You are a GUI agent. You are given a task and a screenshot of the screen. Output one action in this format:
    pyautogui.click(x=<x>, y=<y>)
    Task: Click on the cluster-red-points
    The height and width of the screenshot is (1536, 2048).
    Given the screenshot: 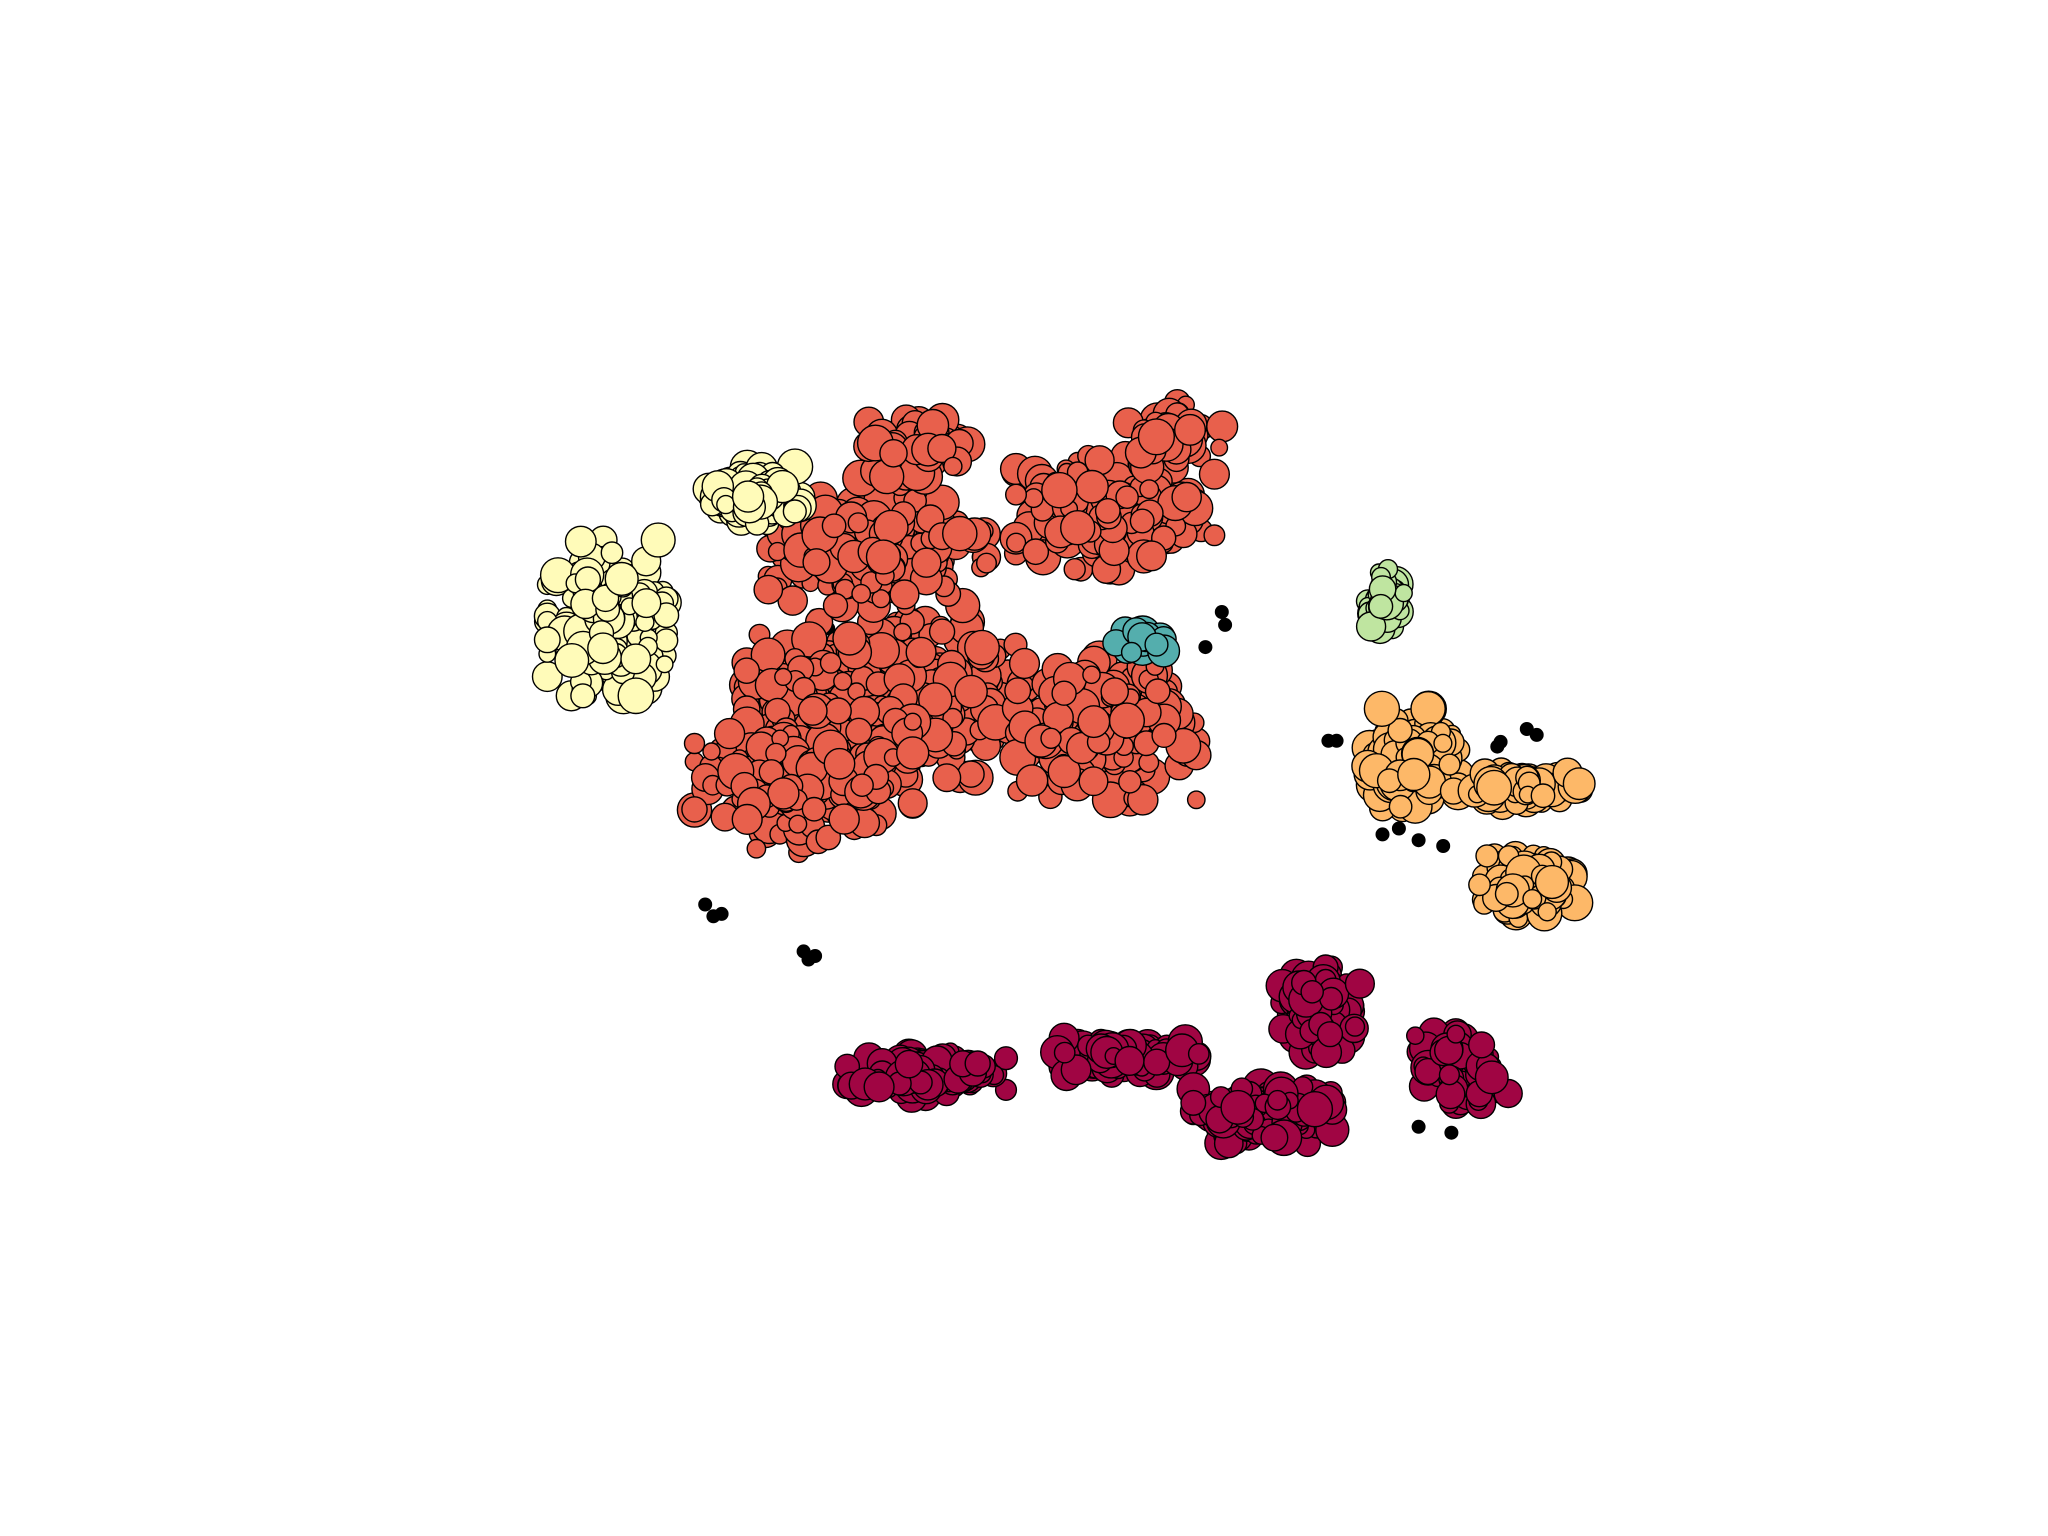 What is the action you would take?
    pyautogui.click(x=957, y=626)
    